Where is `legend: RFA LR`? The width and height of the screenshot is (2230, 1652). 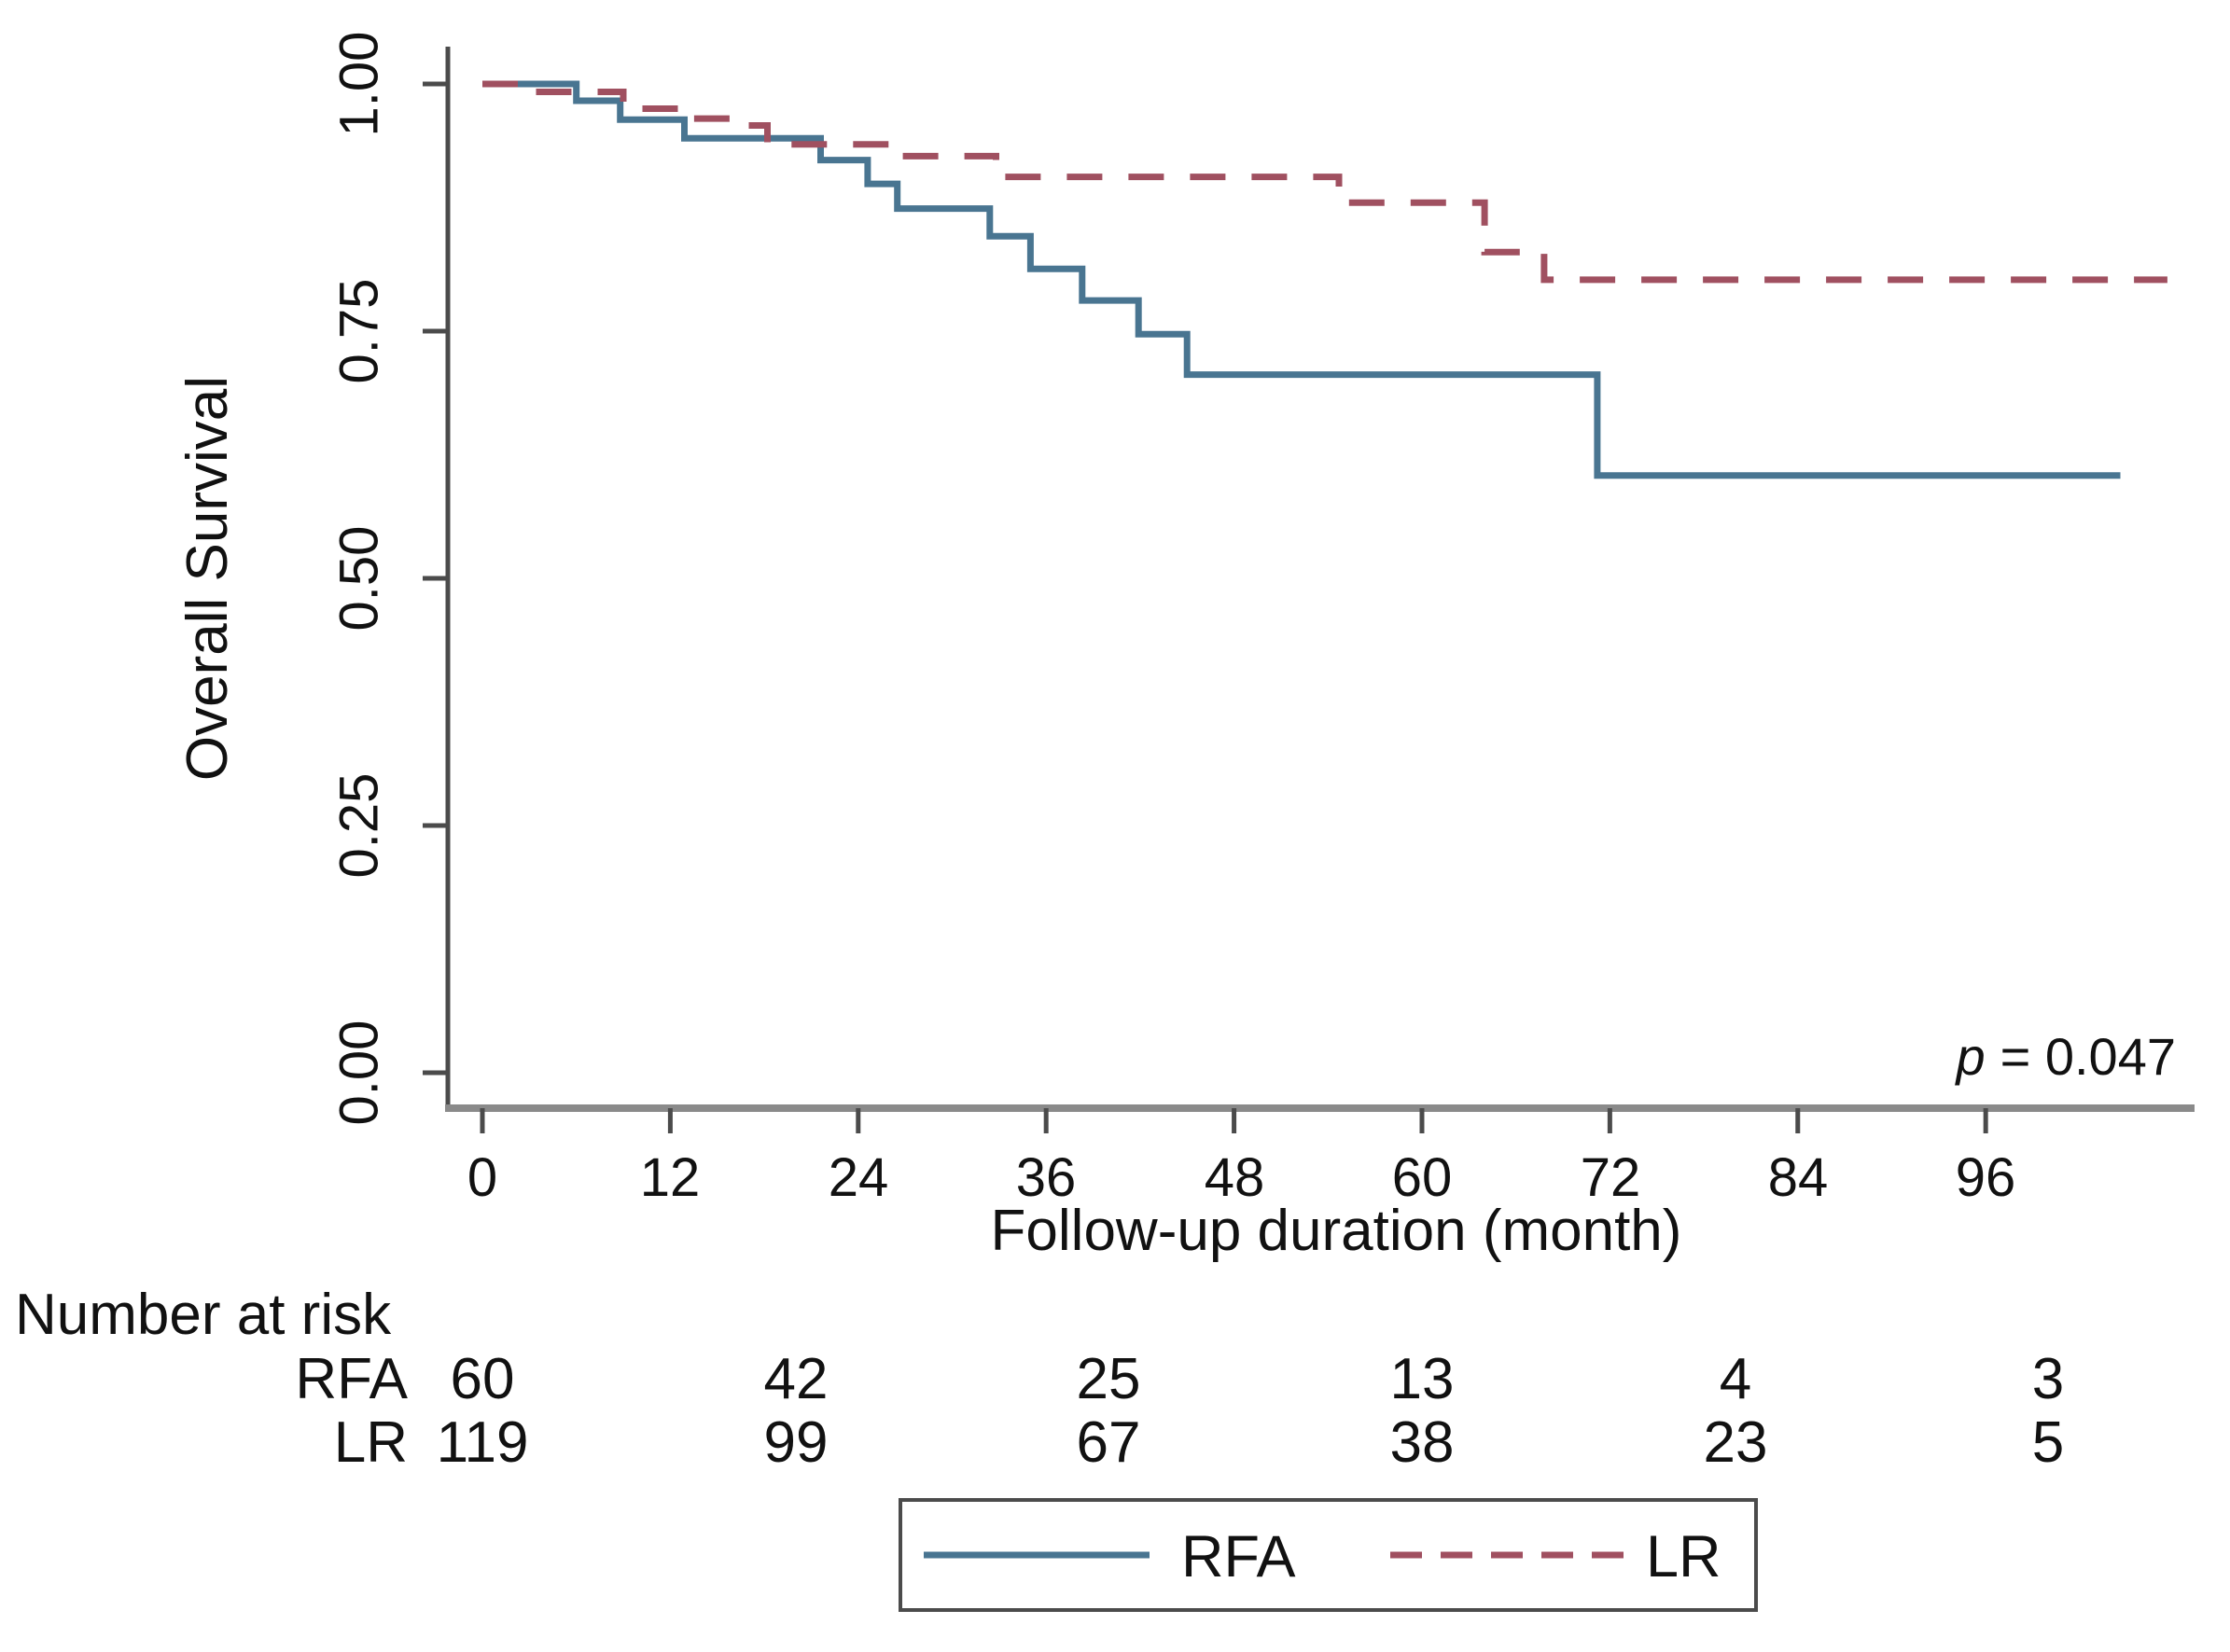 legend: RFA LR is located at coordinates (1328, 1555).